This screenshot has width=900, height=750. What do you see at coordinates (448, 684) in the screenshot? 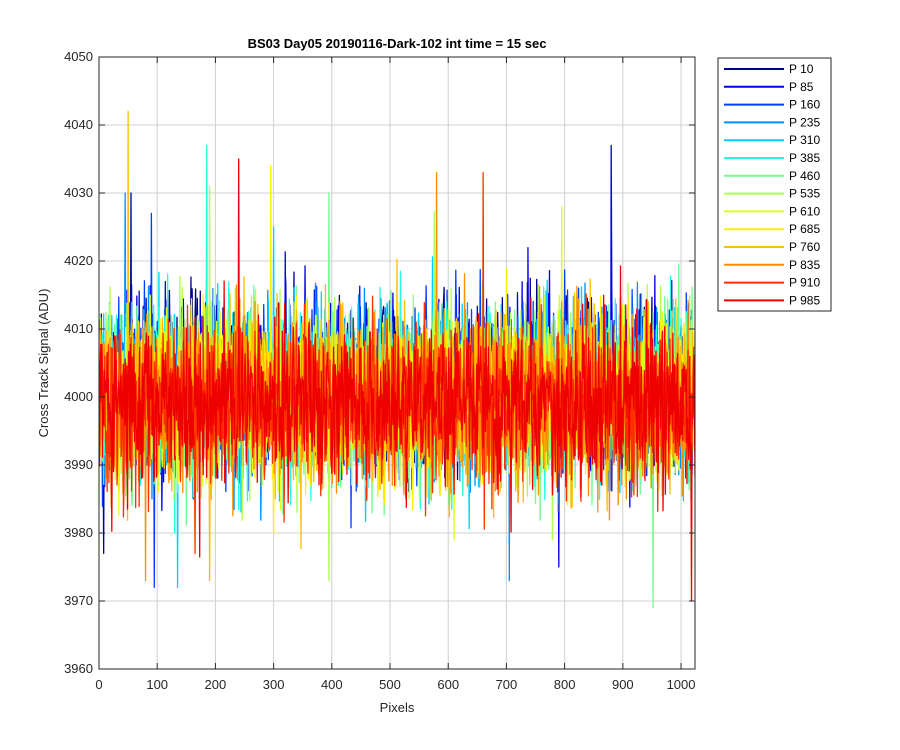
I see `x-tick-label: 600` at bounding box center [448, 684].